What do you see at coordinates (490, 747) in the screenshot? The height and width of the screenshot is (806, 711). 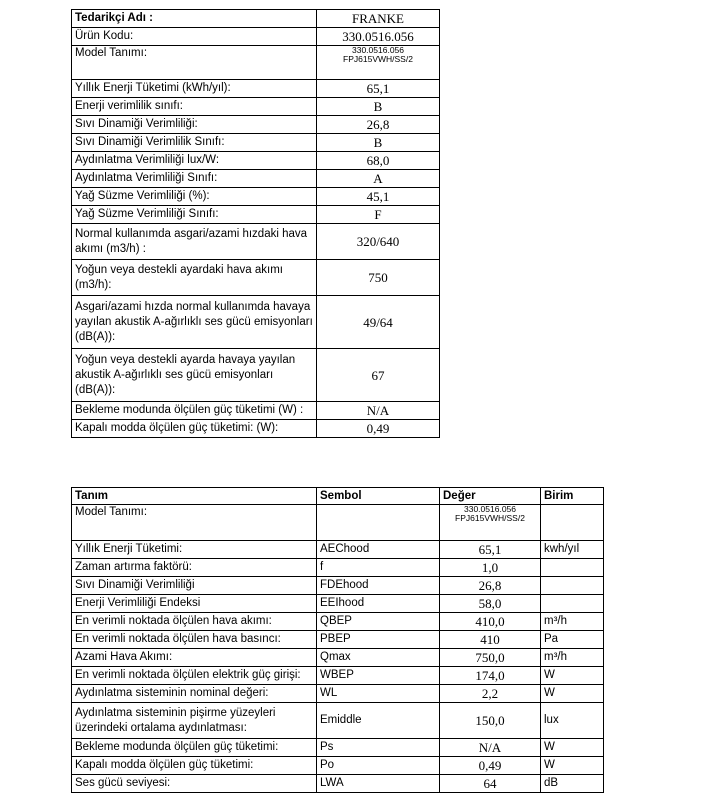 I see `spec-deger: N/A` at bounding box center [490, 747].